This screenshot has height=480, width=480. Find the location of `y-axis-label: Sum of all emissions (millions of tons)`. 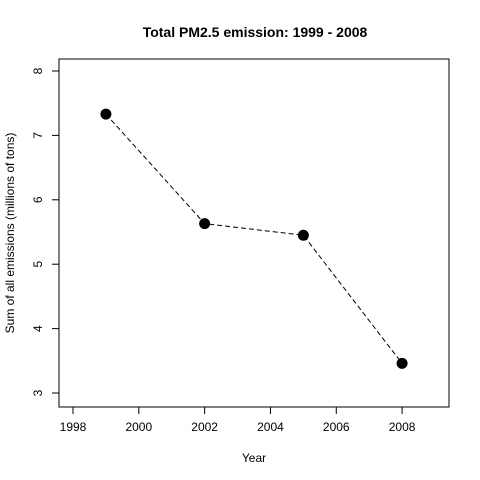

y-axis-label: Sum of all emissions (millions of tons) is located at coordinates (10, 233).